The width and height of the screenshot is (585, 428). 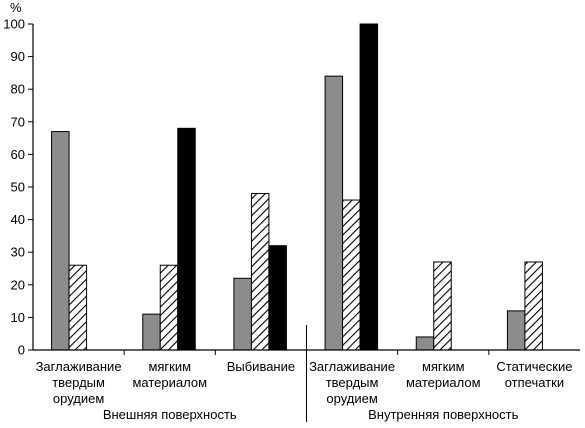 I want to click on group-label: Внутренняя поверхность, so click(x=443, y=414).